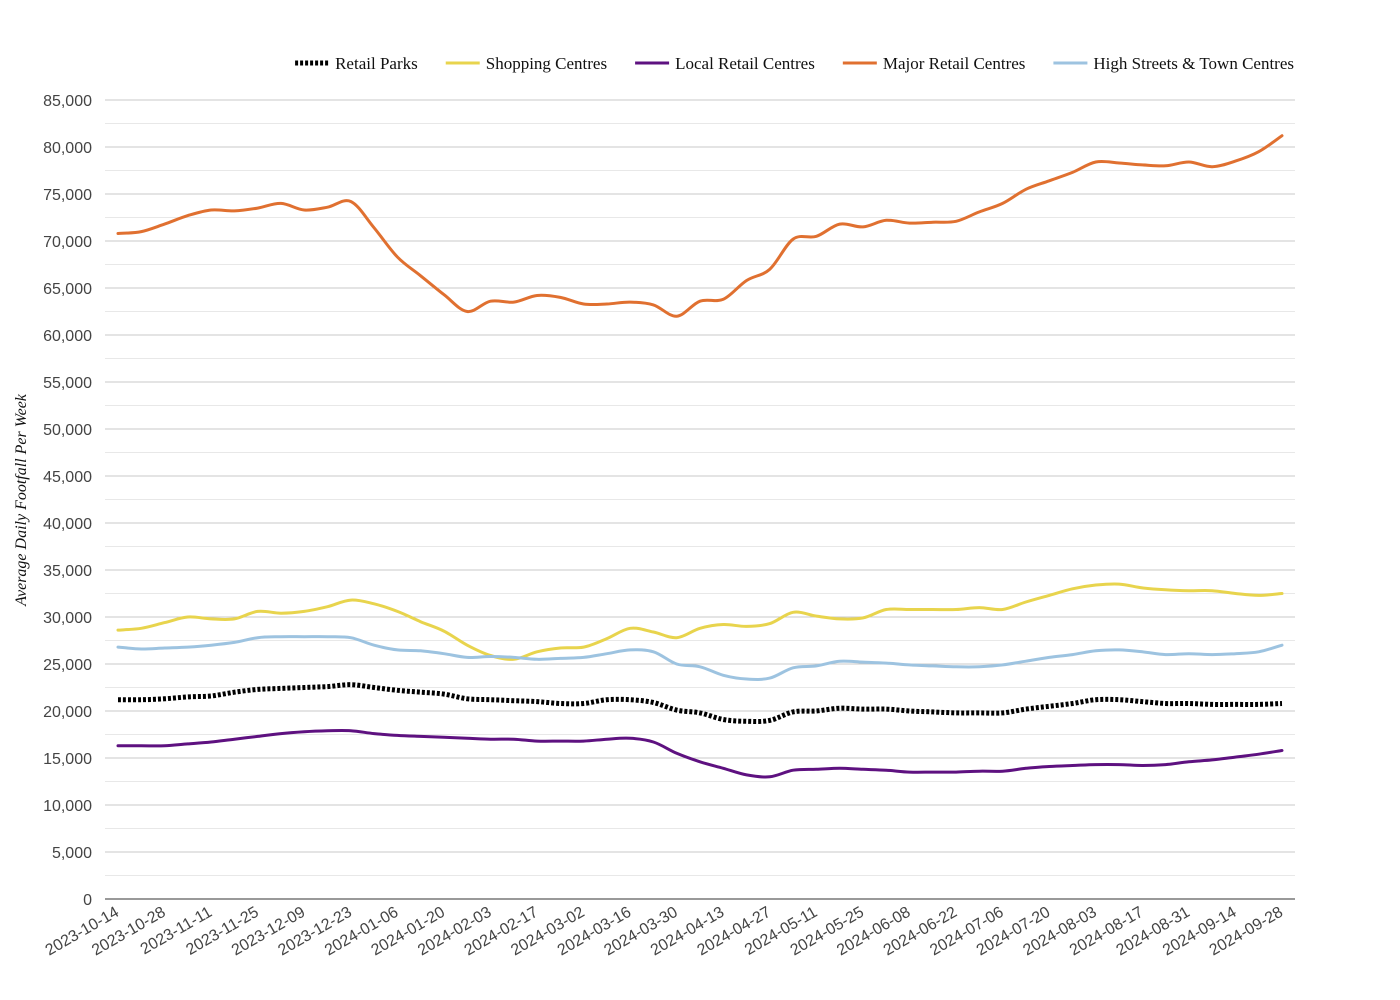 This screenshot has width=1400, height=1000. What do you see at coordinates (546, 63) in the screenshot?
I see `legend-label: Shopping Centres` at bounding box center [546, 63].